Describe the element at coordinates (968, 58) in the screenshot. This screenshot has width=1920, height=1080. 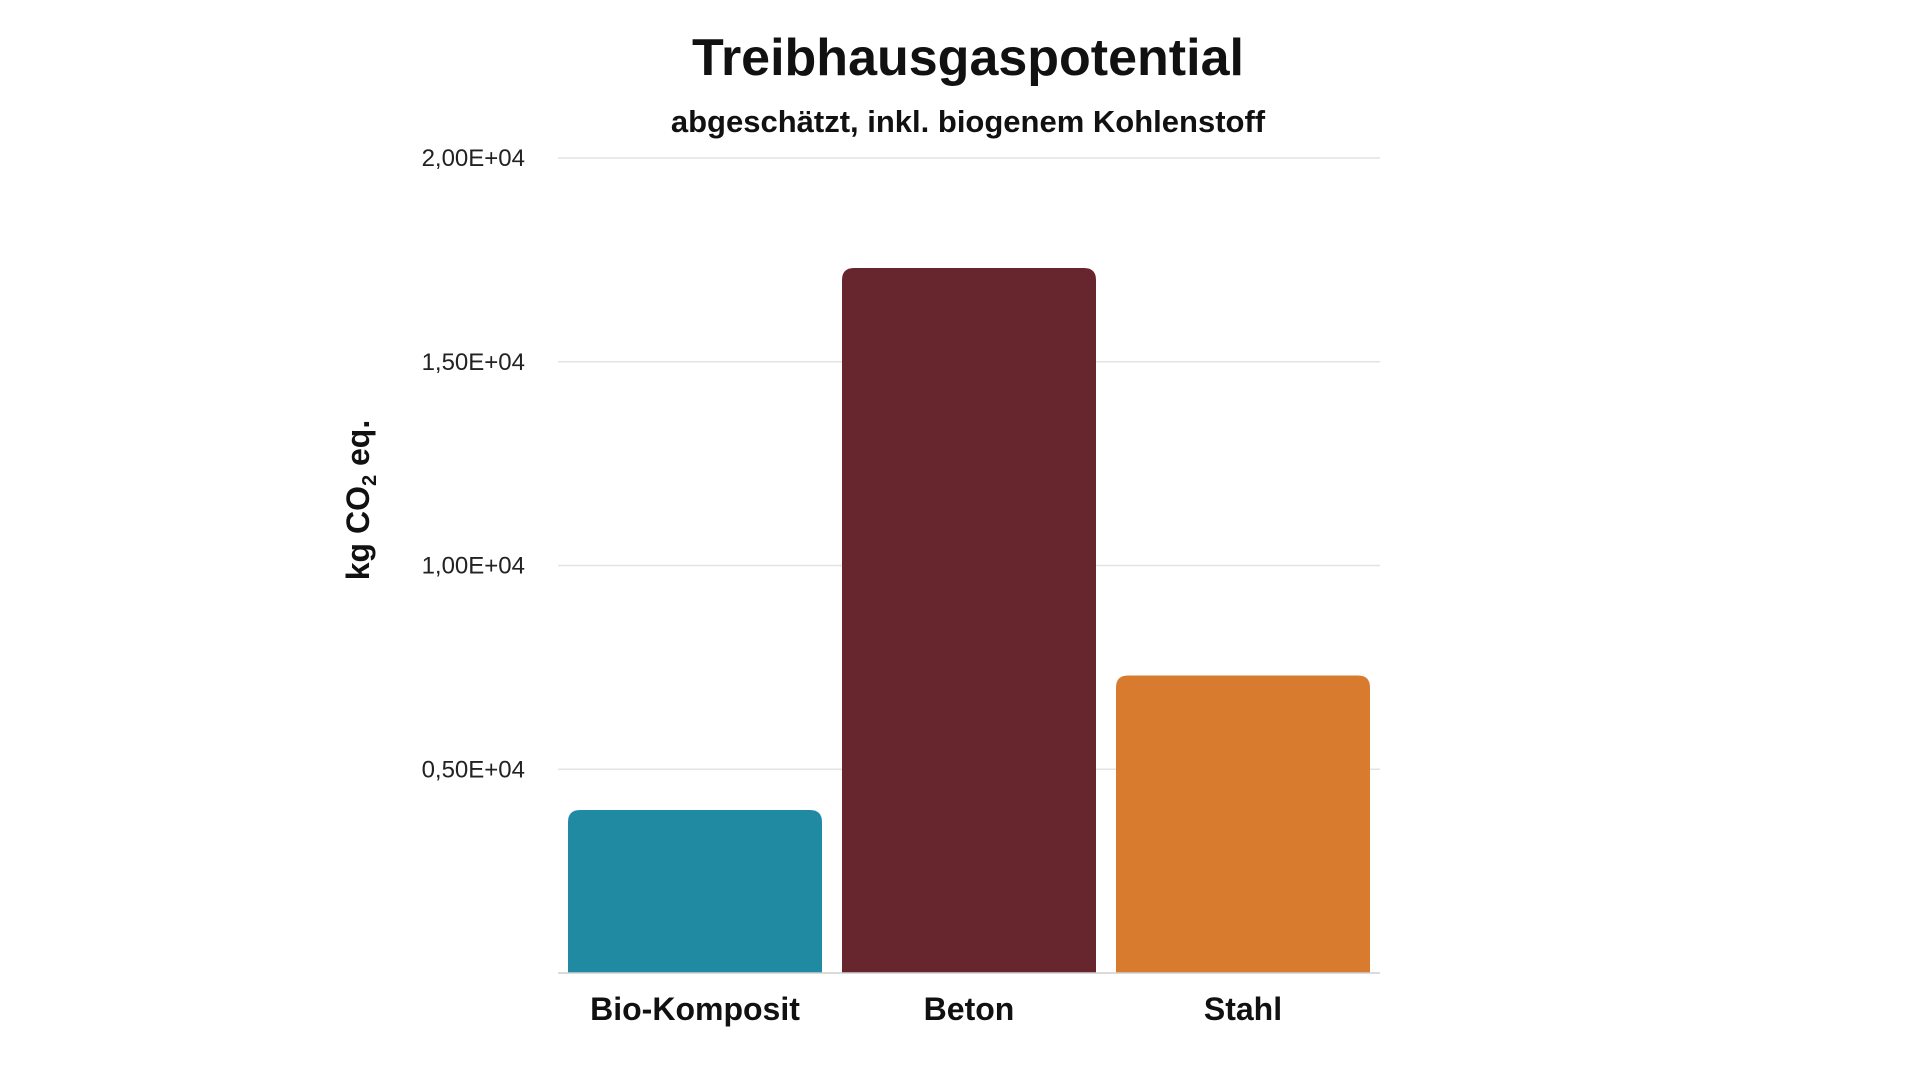
I see `chart-title: Treibhausgaspotential` at that location.